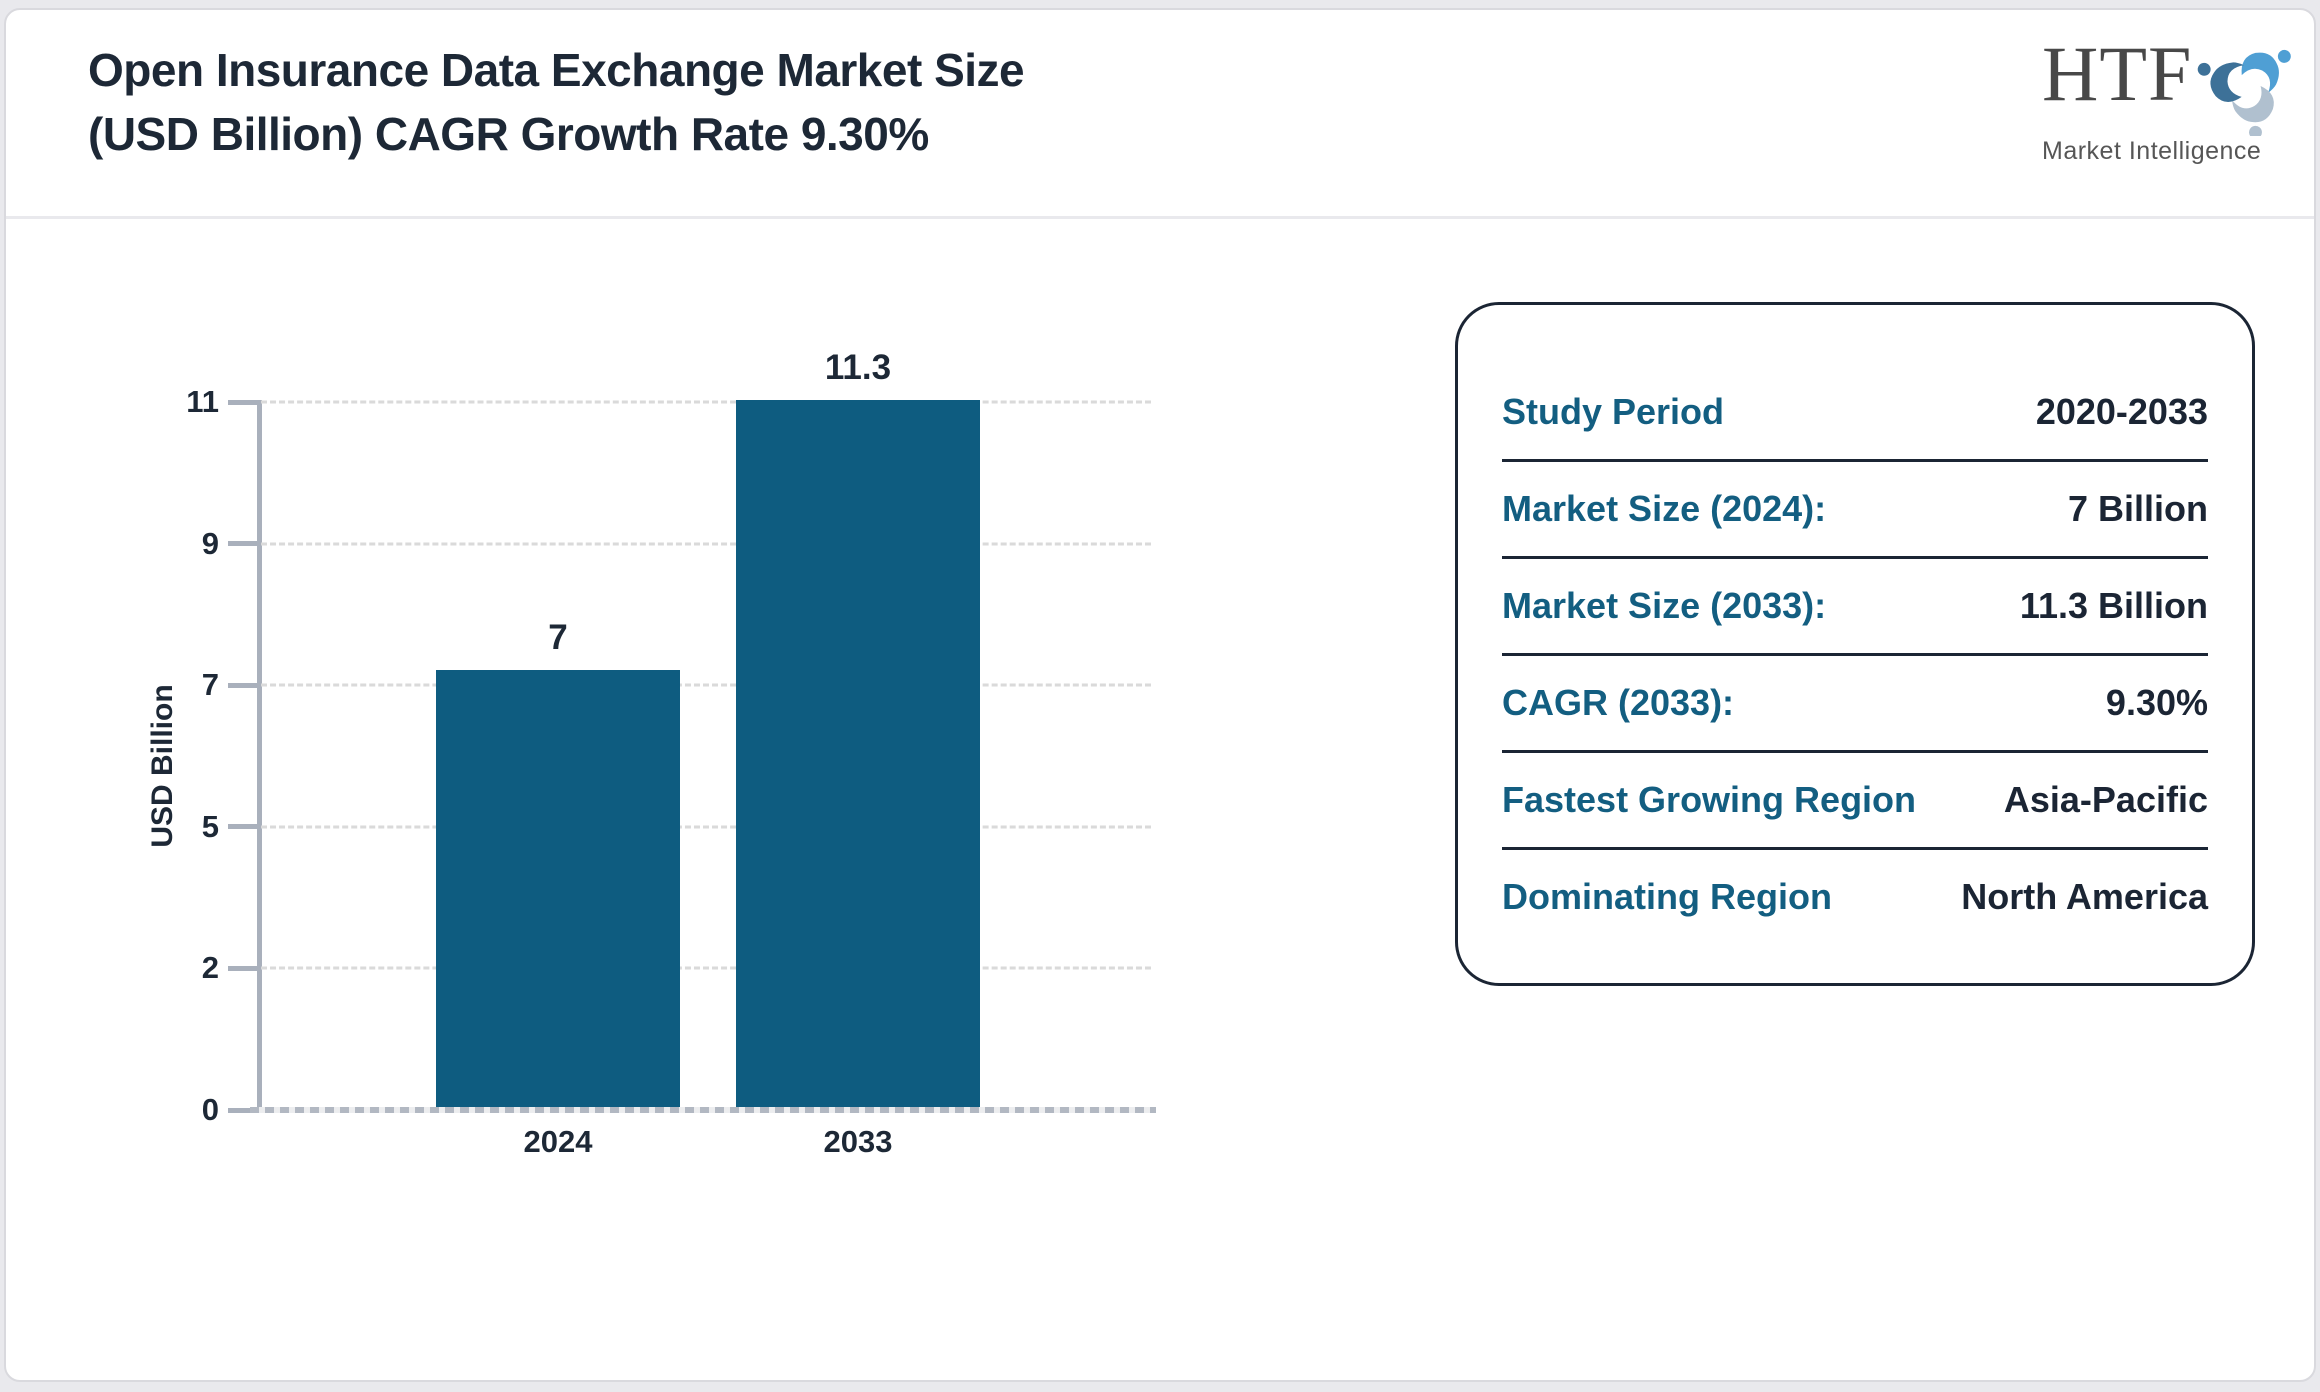 The image size is (2320, 1392). Describe the element at coordinates (858, 1141) in the screenshot. I see `x-tick-label: 2033` at that location.